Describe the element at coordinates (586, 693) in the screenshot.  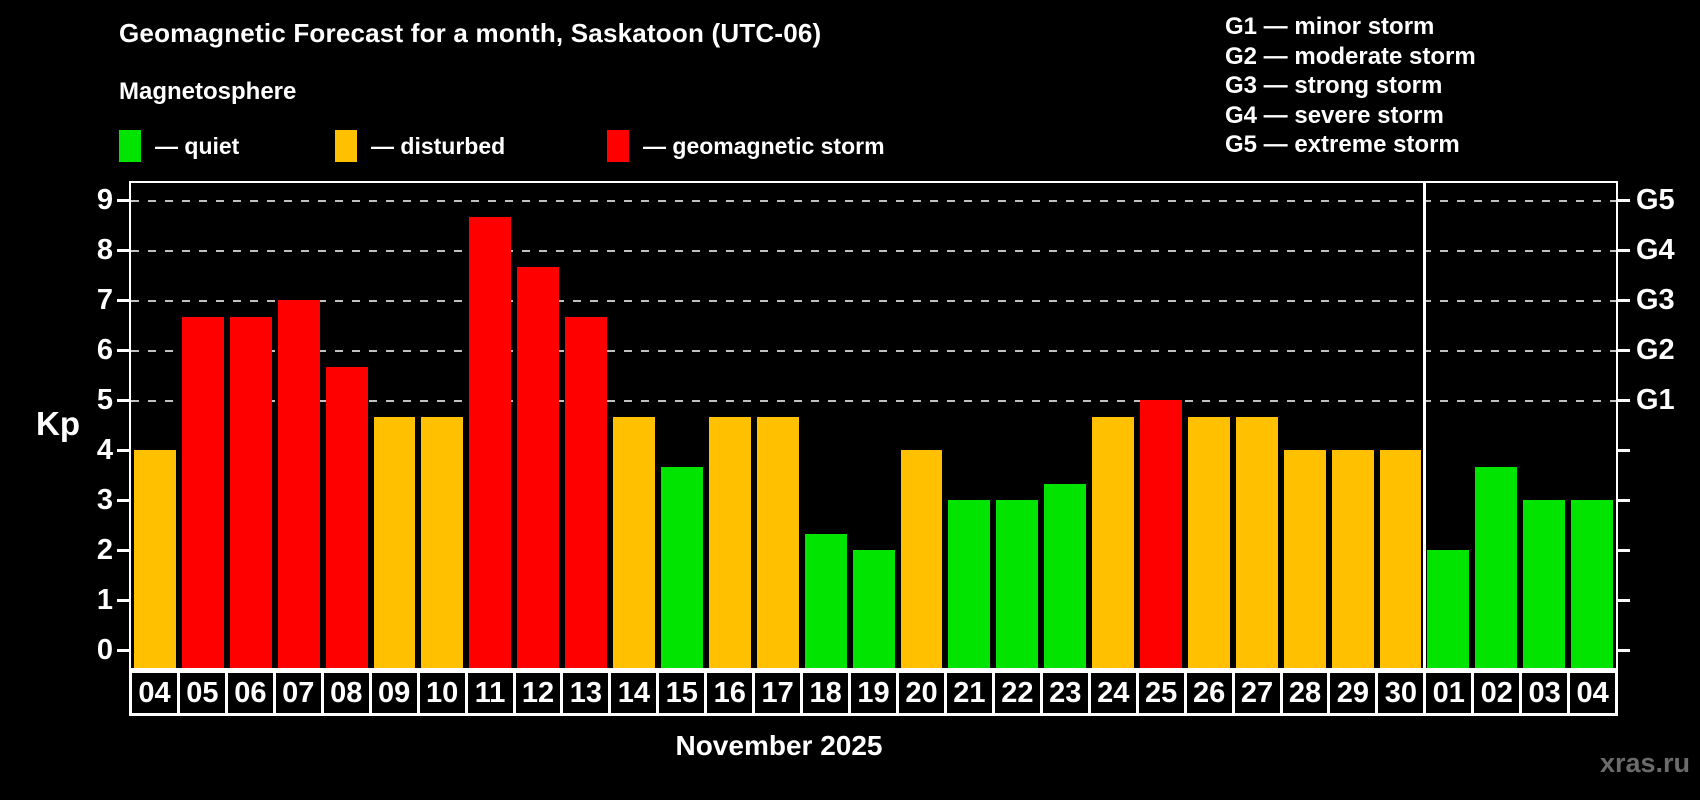
I see `date-cell-10-day-13: 13` at that location.